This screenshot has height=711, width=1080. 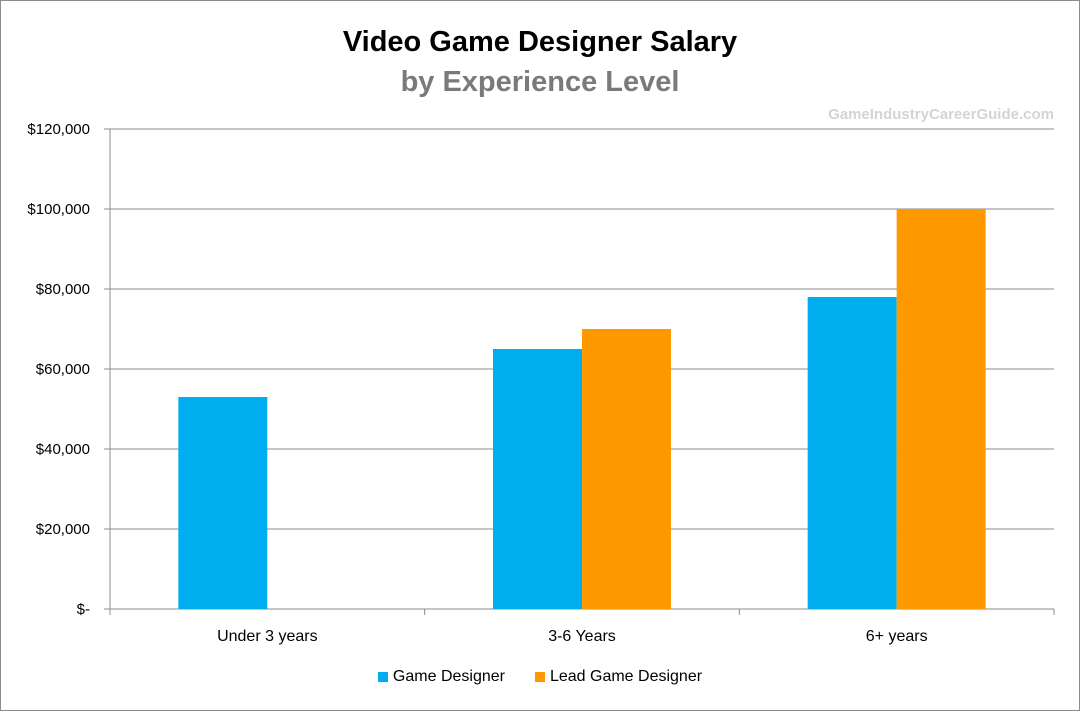 I want to click on watermark-text: GameIndustryCareerGuide.com, so click(x=941, y=114).